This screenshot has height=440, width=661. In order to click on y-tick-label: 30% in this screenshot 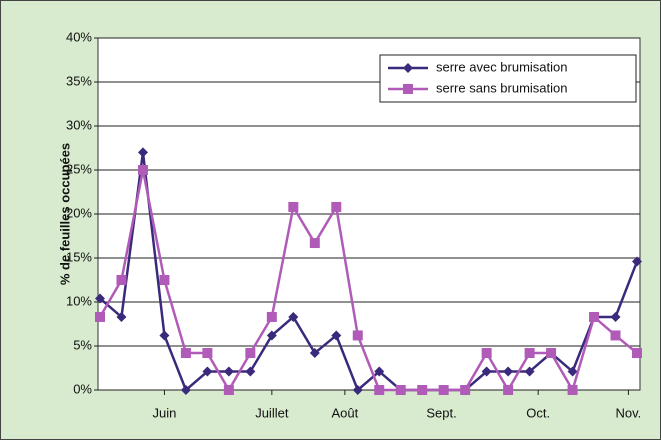, I will do `click(79, 124)`.